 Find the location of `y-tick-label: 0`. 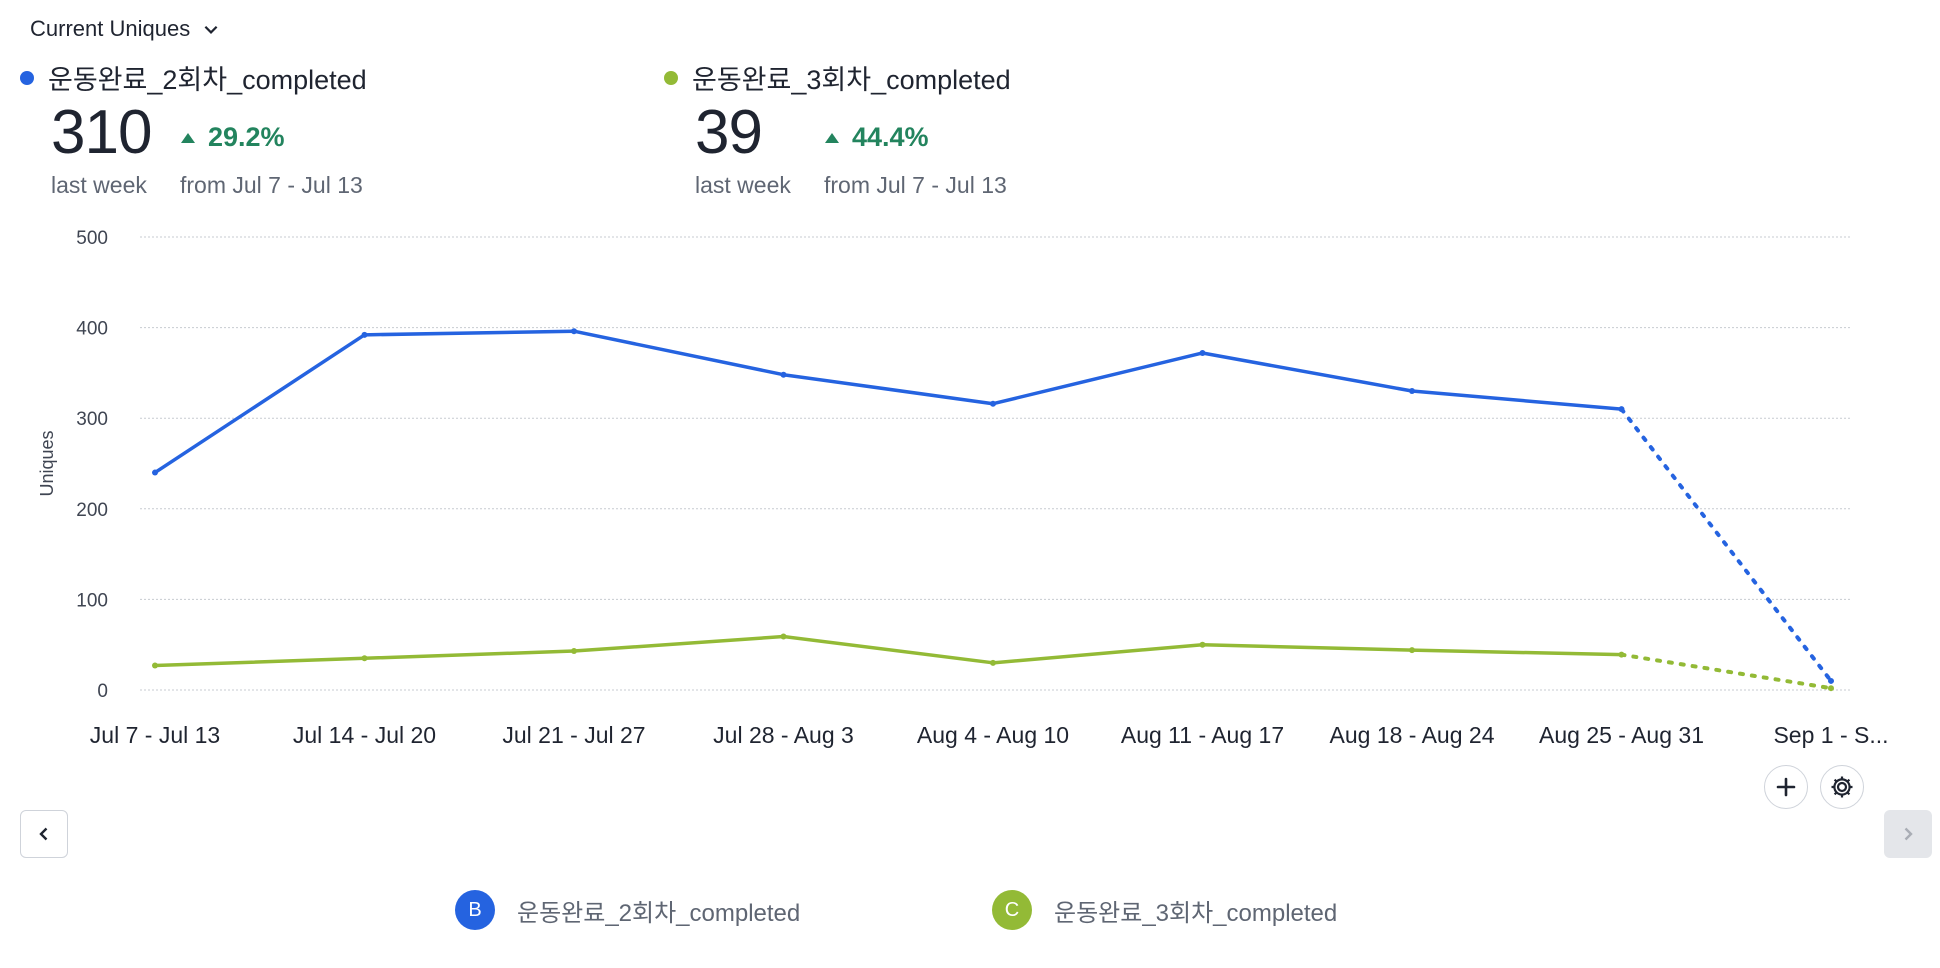

y-tick-label: 0 is located at coordinates (102, 691).